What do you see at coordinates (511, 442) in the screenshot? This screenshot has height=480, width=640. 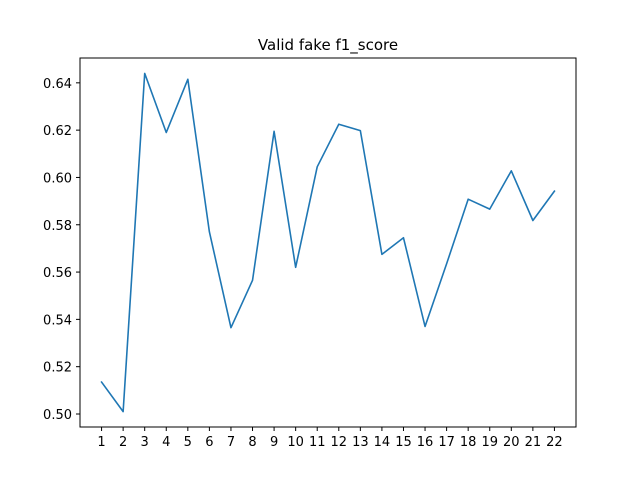 I see `x-tick-label: 20` at bounding box center [511, 442].